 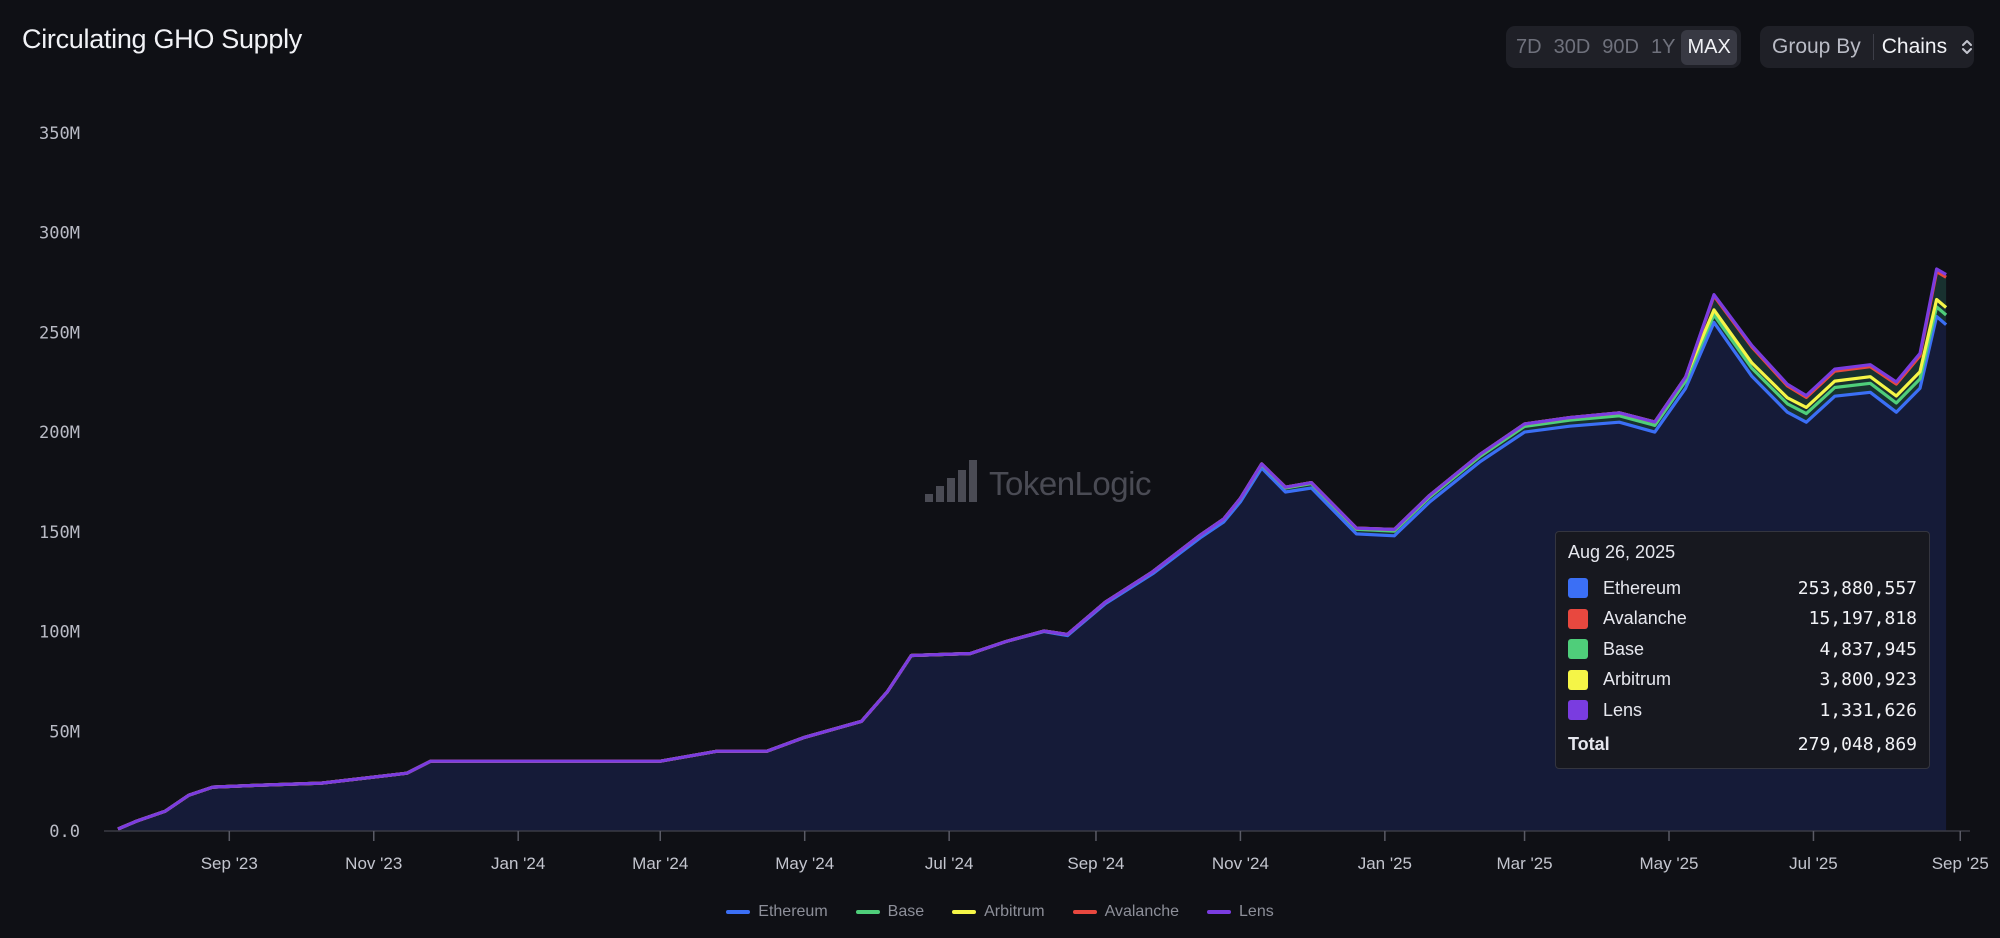 What do you see at coordinates (1578, 710) in the screenshot?
I see `lens-swatch` at bounding box center [1578, 710].